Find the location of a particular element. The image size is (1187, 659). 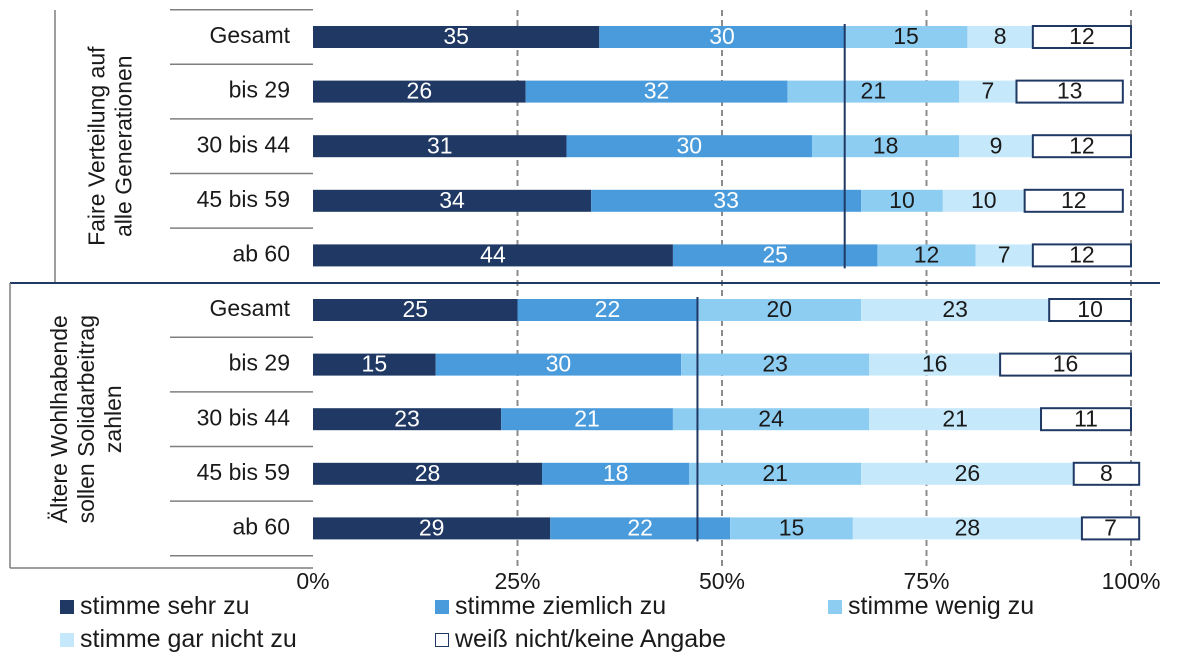

data-label: 22 is located at coordinates (608, 309).